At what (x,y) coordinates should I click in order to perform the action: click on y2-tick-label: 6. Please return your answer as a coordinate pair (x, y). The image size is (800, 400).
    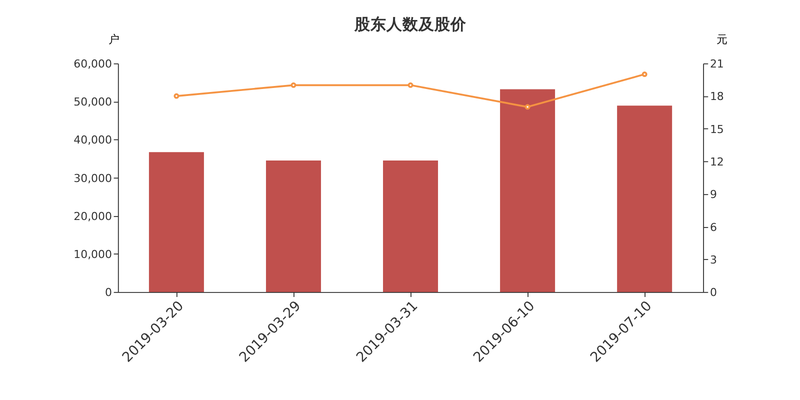
    Looking at the image, I should click on (713, 227).